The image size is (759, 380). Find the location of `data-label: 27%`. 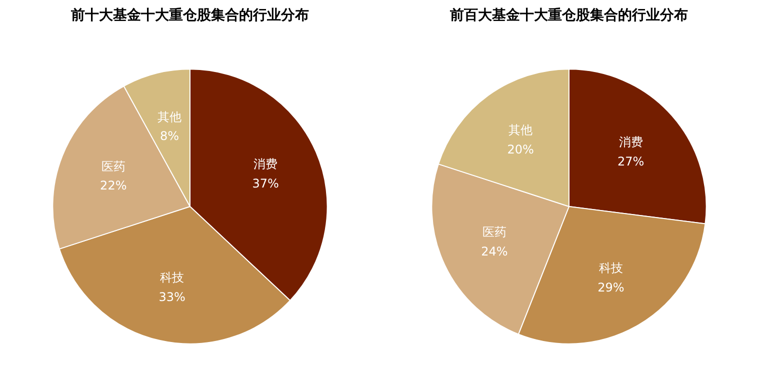

data-label: 27% is located at coordinates (630, 161).